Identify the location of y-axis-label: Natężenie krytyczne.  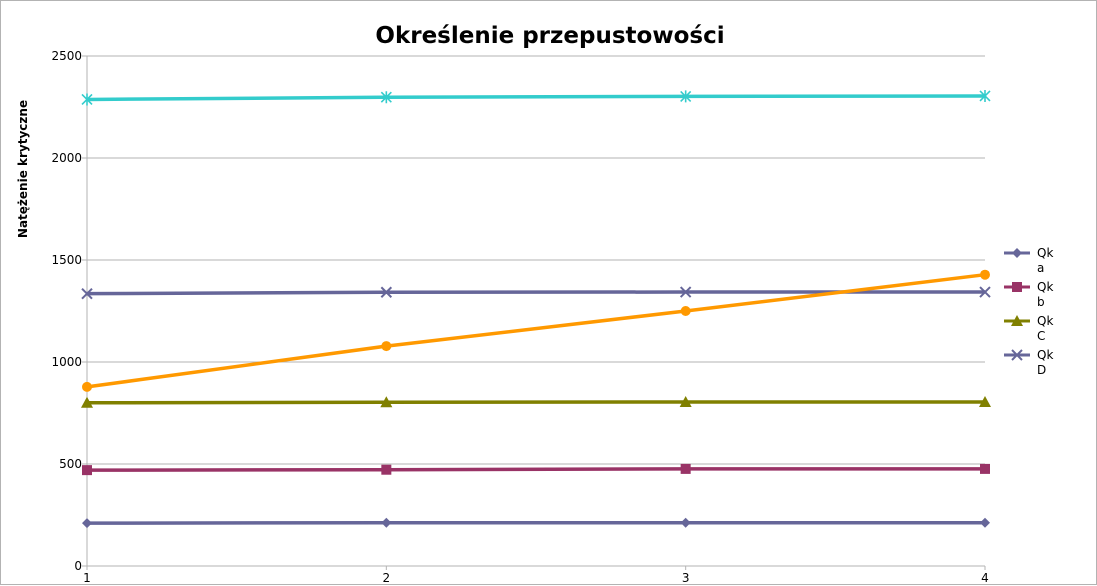
(23, 169).